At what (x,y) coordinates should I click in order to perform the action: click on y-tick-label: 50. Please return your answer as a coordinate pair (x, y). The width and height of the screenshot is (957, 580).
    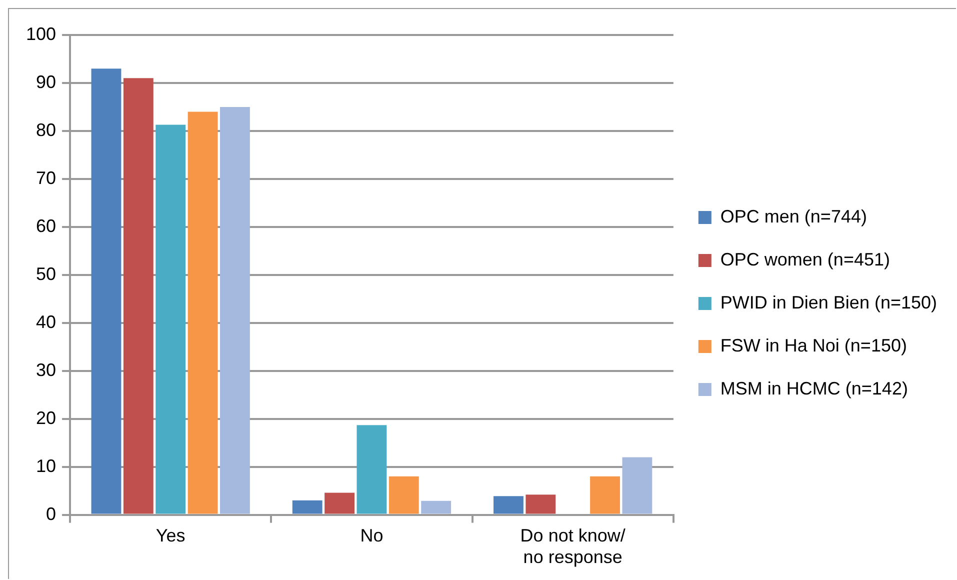
    Looking at the image, I should click on (46, 274).